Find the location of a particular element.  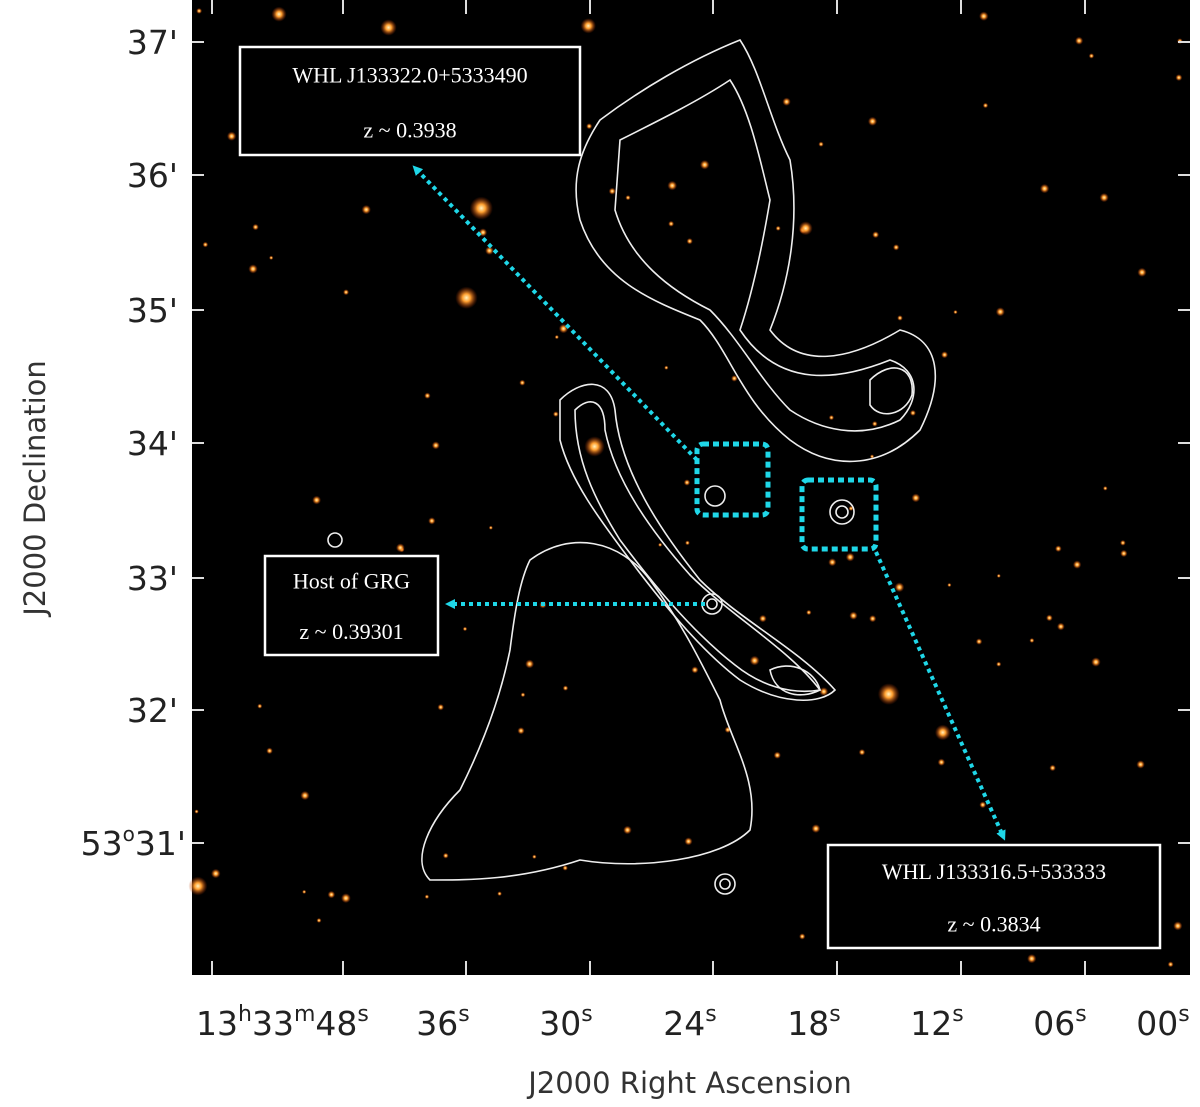

tick-part: 06 is located at coordinates (1054, 1023).